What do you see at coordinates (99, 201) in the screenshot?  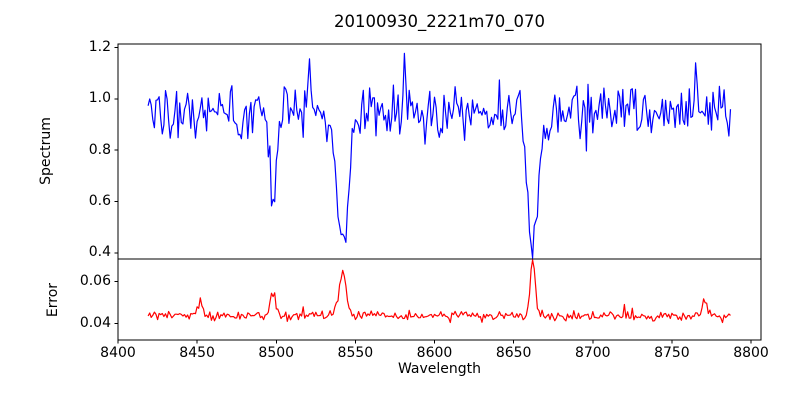 I see `spectrum-y-tick-label: 0.6` at bounding box center [99, 201].